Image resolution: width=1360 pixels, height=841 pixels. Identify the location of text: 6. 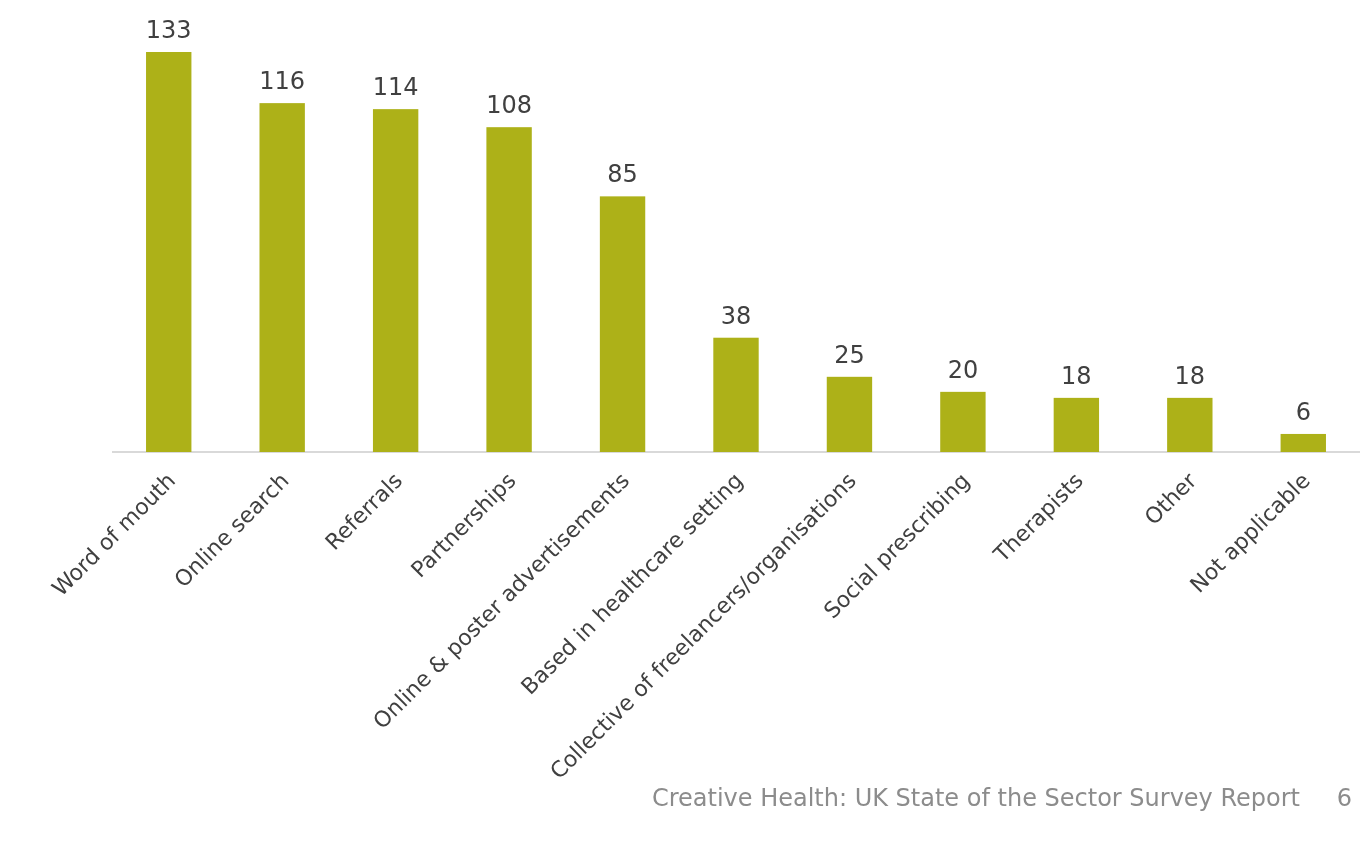
(1344, 798).